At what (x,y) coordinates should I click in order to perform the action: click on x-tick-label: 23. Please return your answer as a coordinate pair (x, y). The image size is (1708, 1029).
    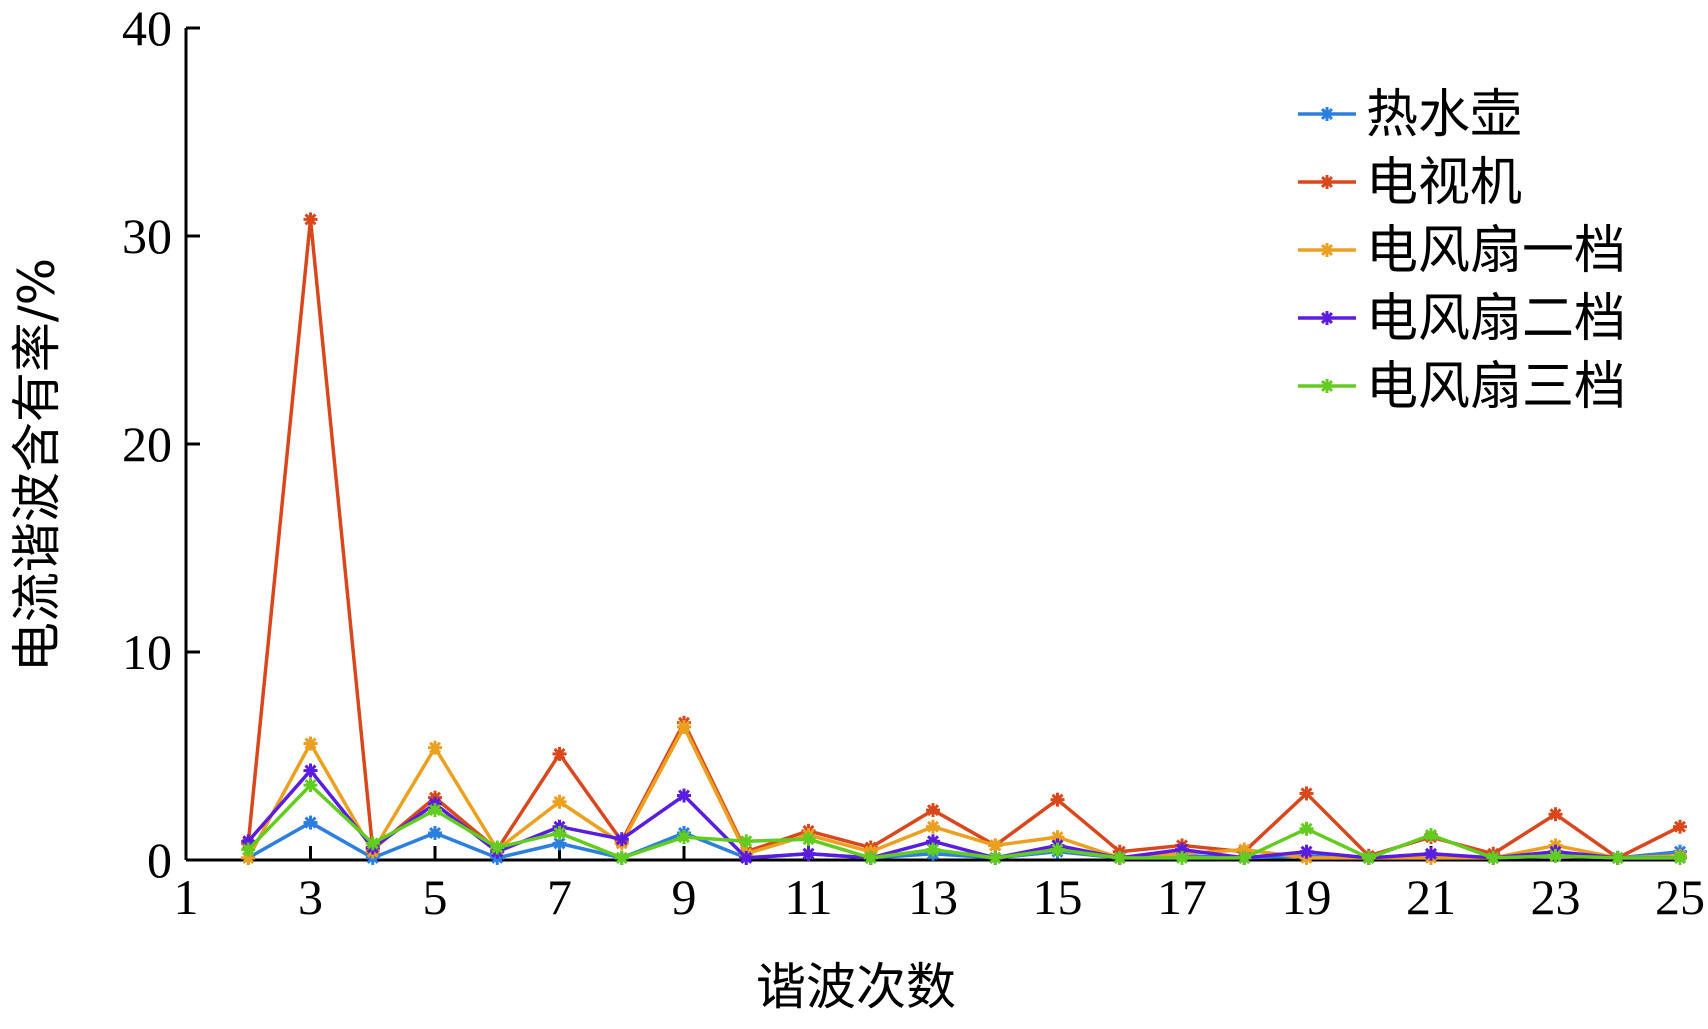
    Looking at the image, I should click on (1556, 897).